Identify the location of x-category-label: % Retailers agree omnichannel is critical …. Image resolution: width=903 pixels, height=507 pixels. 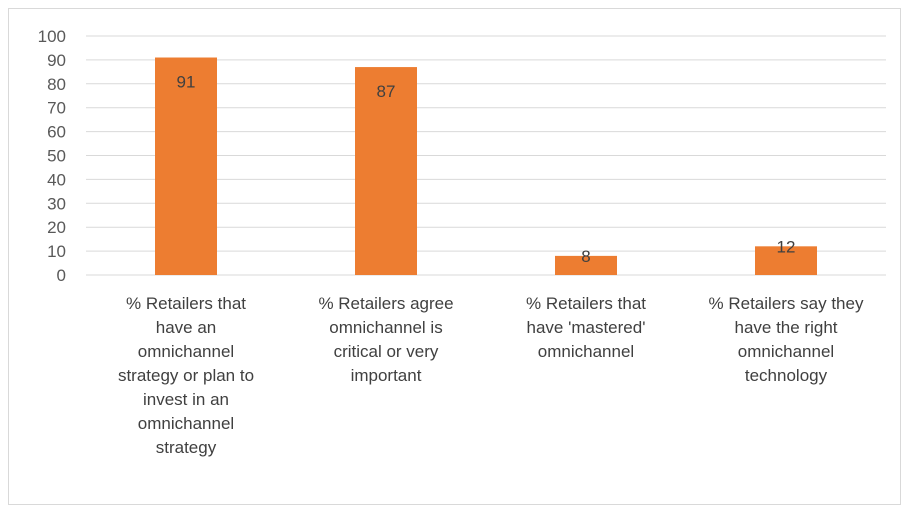
(385, 339).